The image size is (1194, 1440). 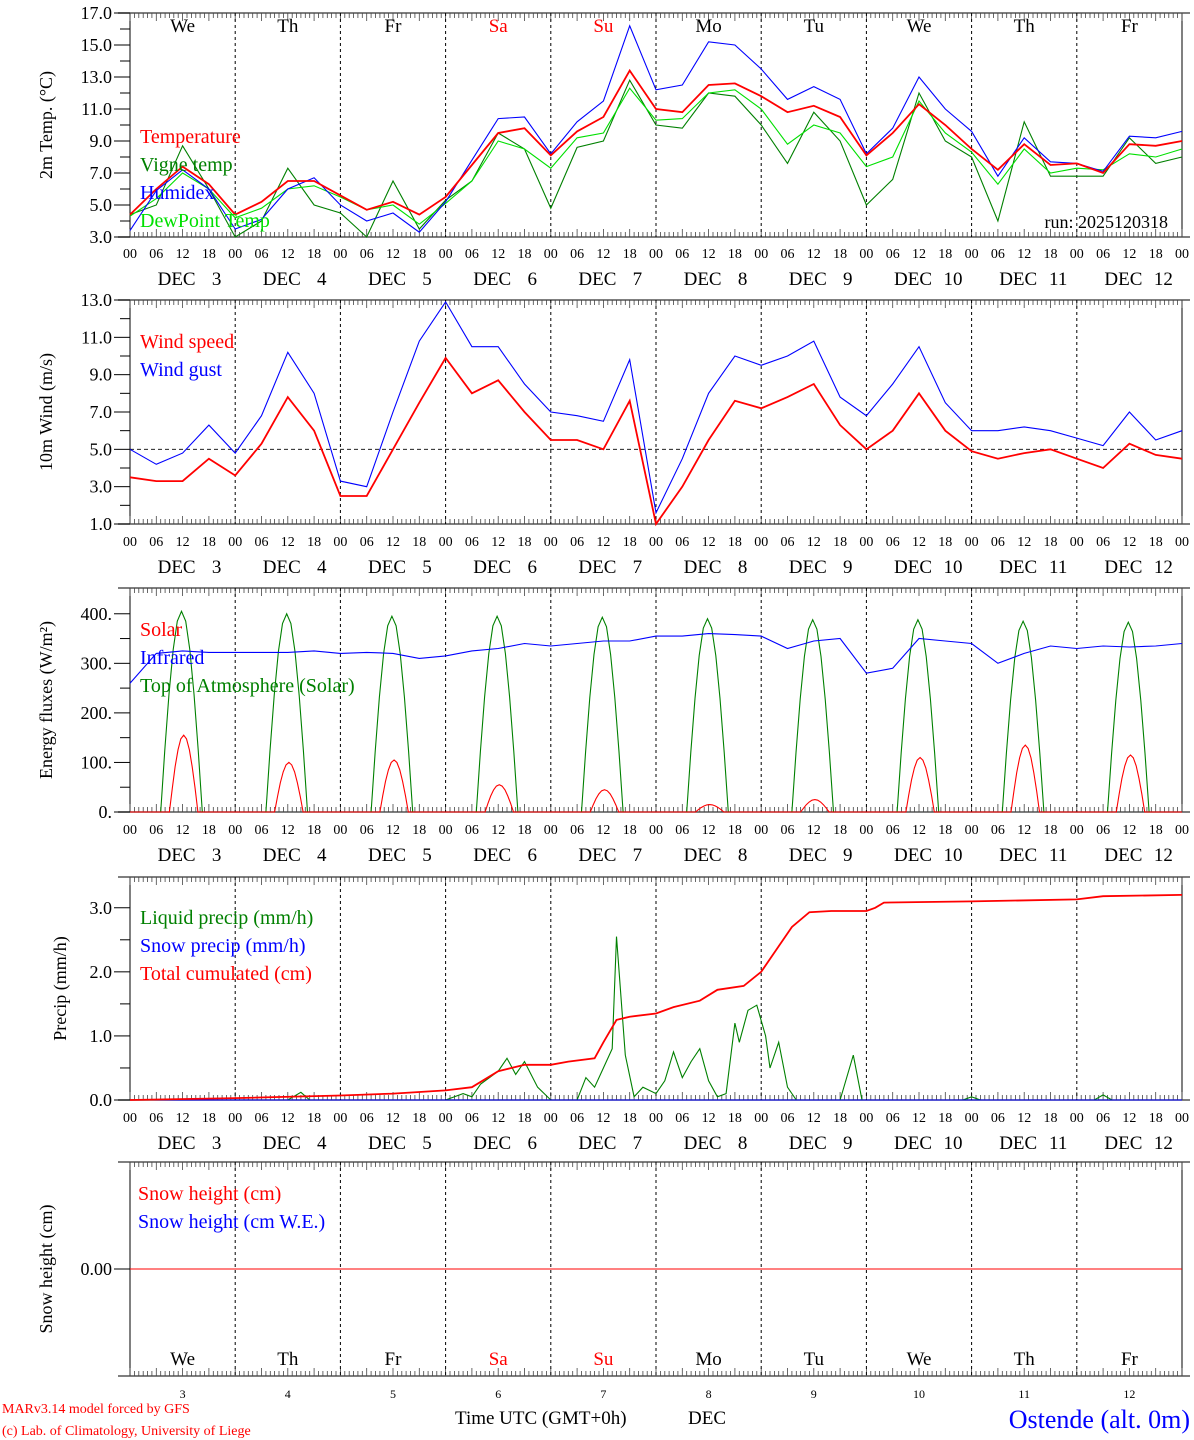 I want to click on y-tick-label: 11.0, so click(x=96, y=109).